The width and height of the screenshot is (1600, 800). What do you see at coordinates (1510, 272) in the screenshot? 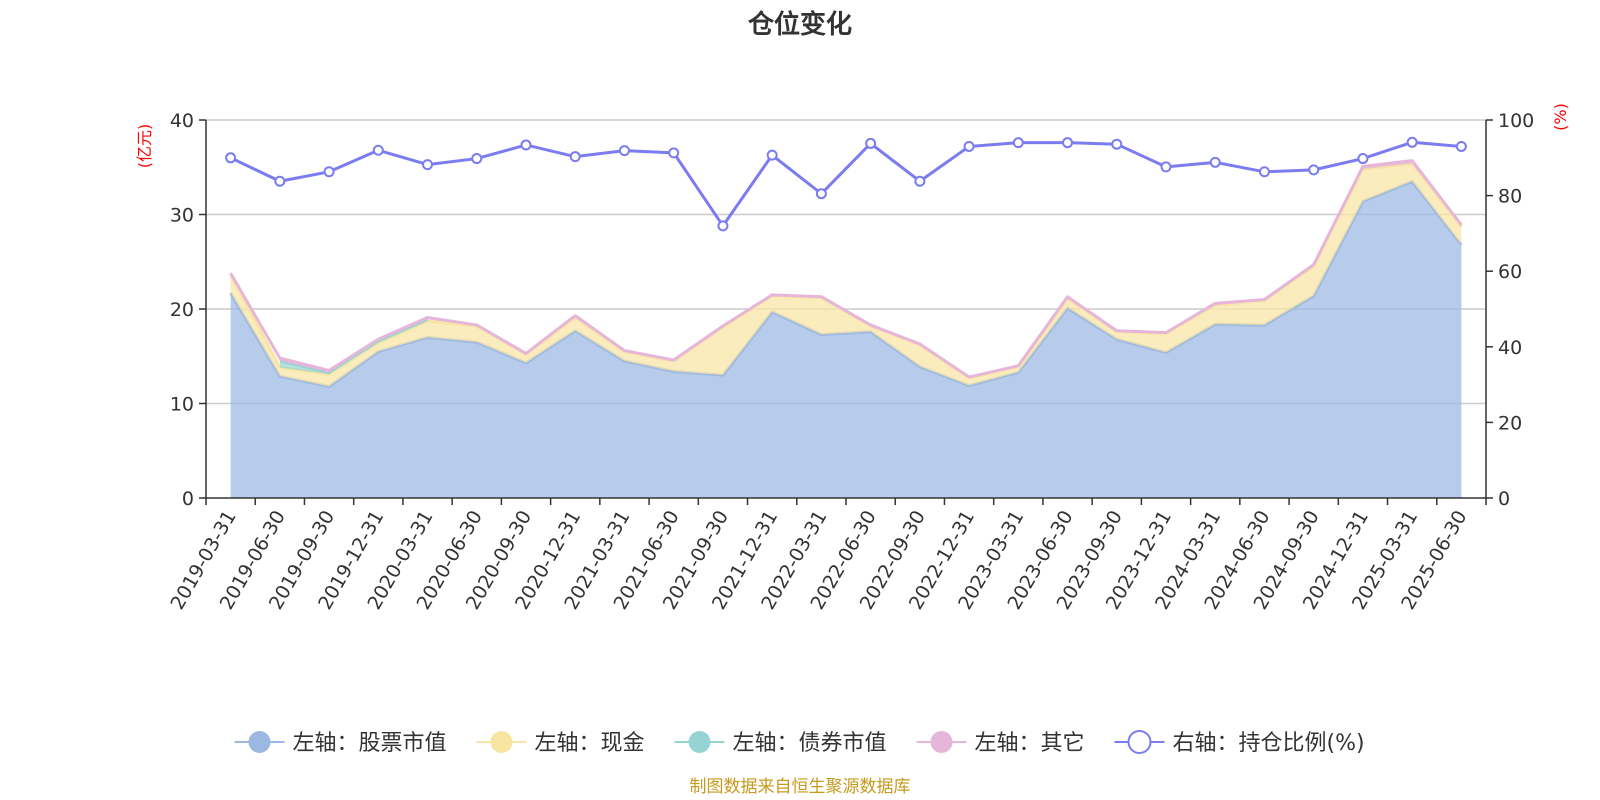
I see `y-right-tick-label: 60` at bounding box center [1510, 272].